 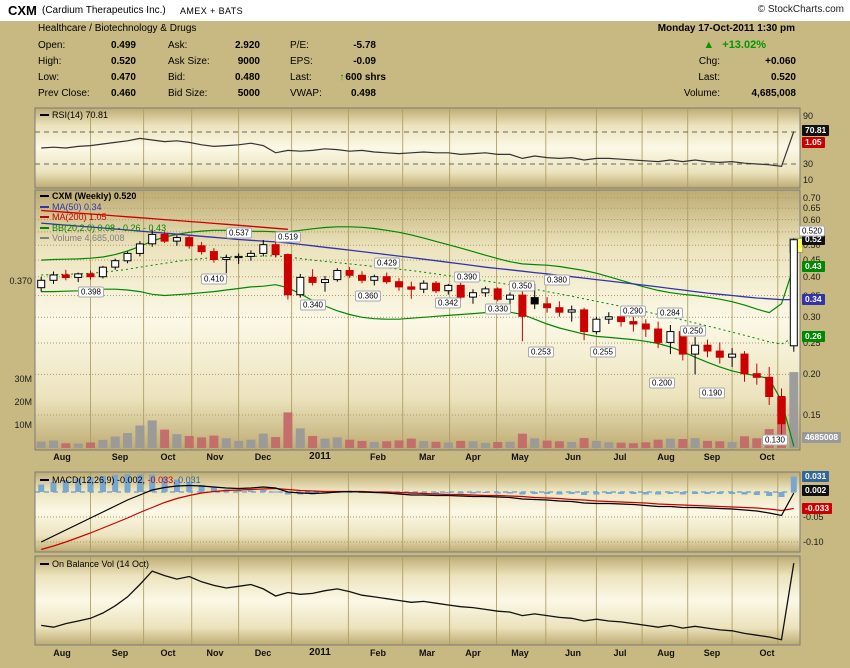 I want to click on quote-value: 0.498, so click(x=363, y=93).